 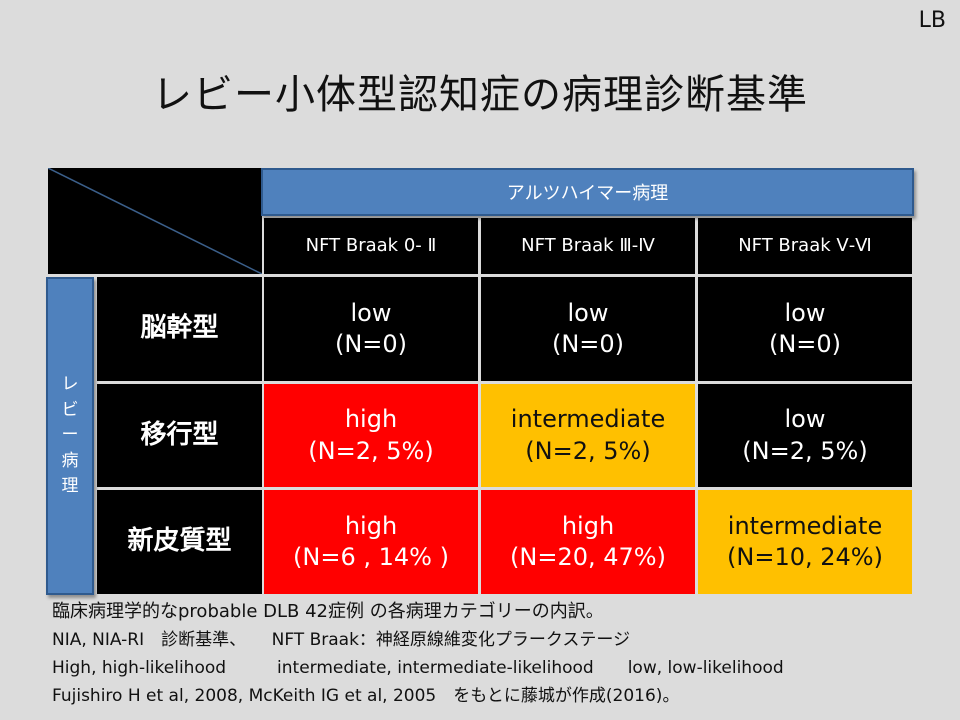 What do you see at coordinates (588, 542) in the screenshot?
I see `table-cell: high (N=20, 47%)` at bounding box center [588, 542].